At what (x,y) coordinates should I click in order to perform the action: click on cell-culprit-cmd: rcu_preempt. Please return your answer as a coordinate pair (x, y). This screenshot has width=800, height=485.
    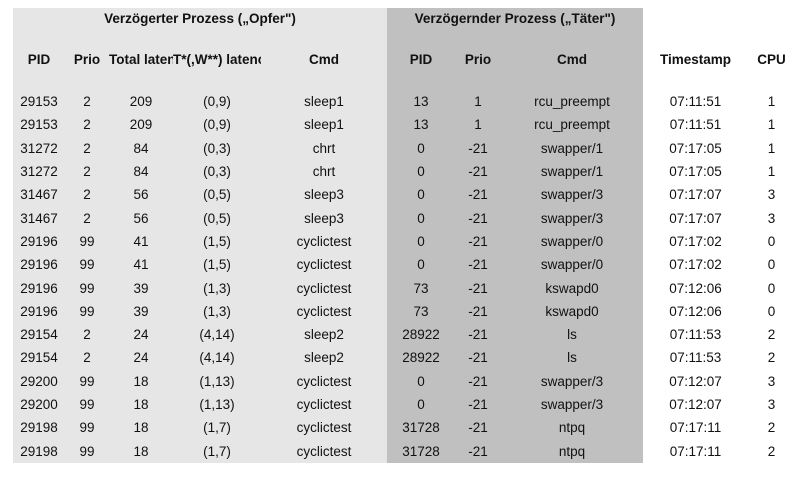
    Looking at the image, I should click on (572, 102).